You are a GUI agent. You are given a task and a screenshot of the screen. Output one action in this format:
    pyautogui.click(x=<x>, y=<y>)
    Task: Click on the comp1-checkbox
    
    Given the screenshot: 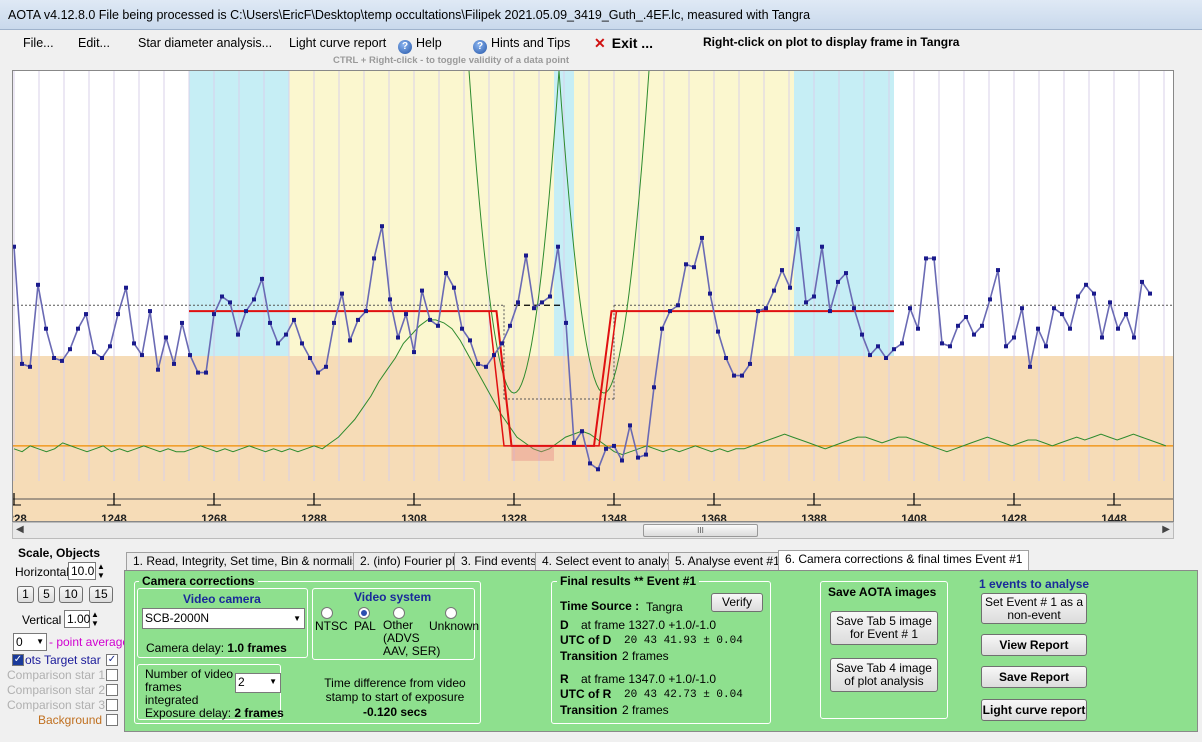 What is the action you would take?
    pyautogui.click(x=112, y=675)
    